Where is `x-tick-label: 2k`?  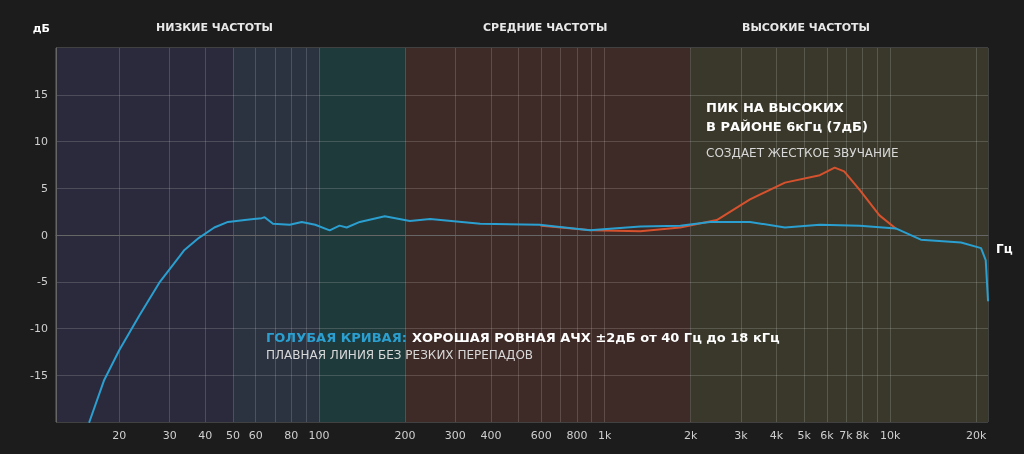
x-tick-label: 2k is located at coordinates (690, 435).